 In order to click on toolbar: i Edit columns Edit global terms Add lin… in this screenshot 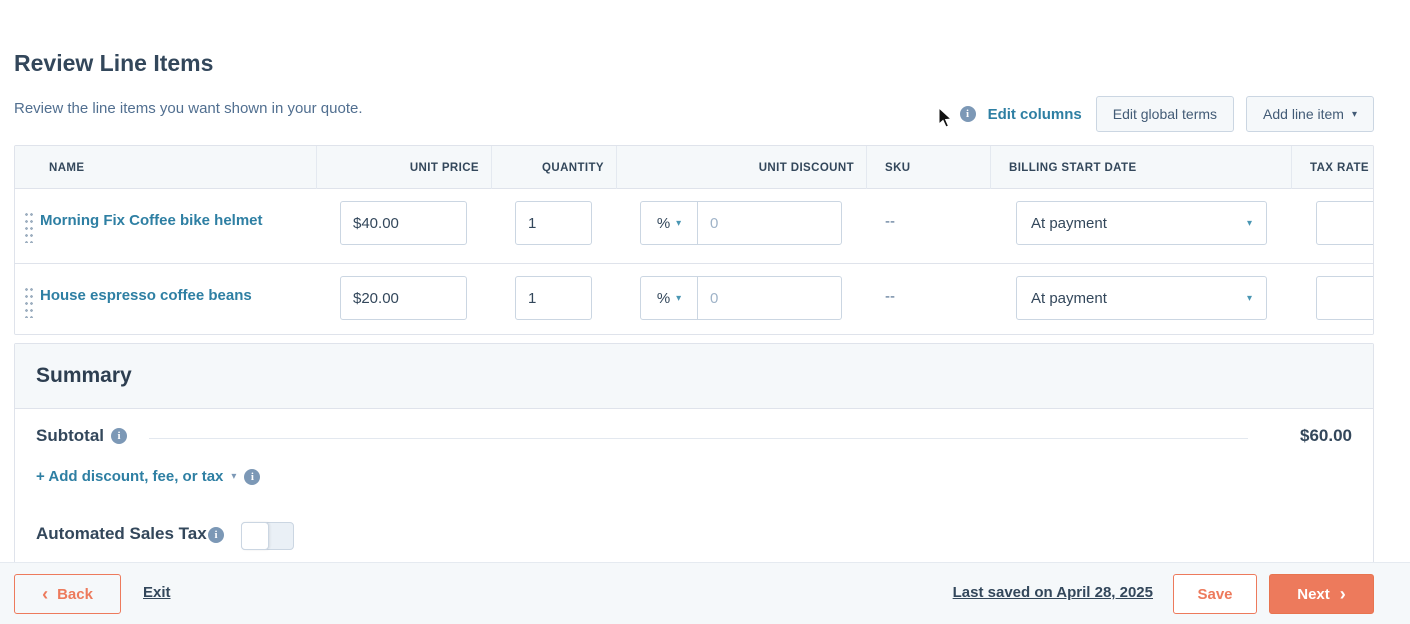, I will do `click(1166, 114)`.